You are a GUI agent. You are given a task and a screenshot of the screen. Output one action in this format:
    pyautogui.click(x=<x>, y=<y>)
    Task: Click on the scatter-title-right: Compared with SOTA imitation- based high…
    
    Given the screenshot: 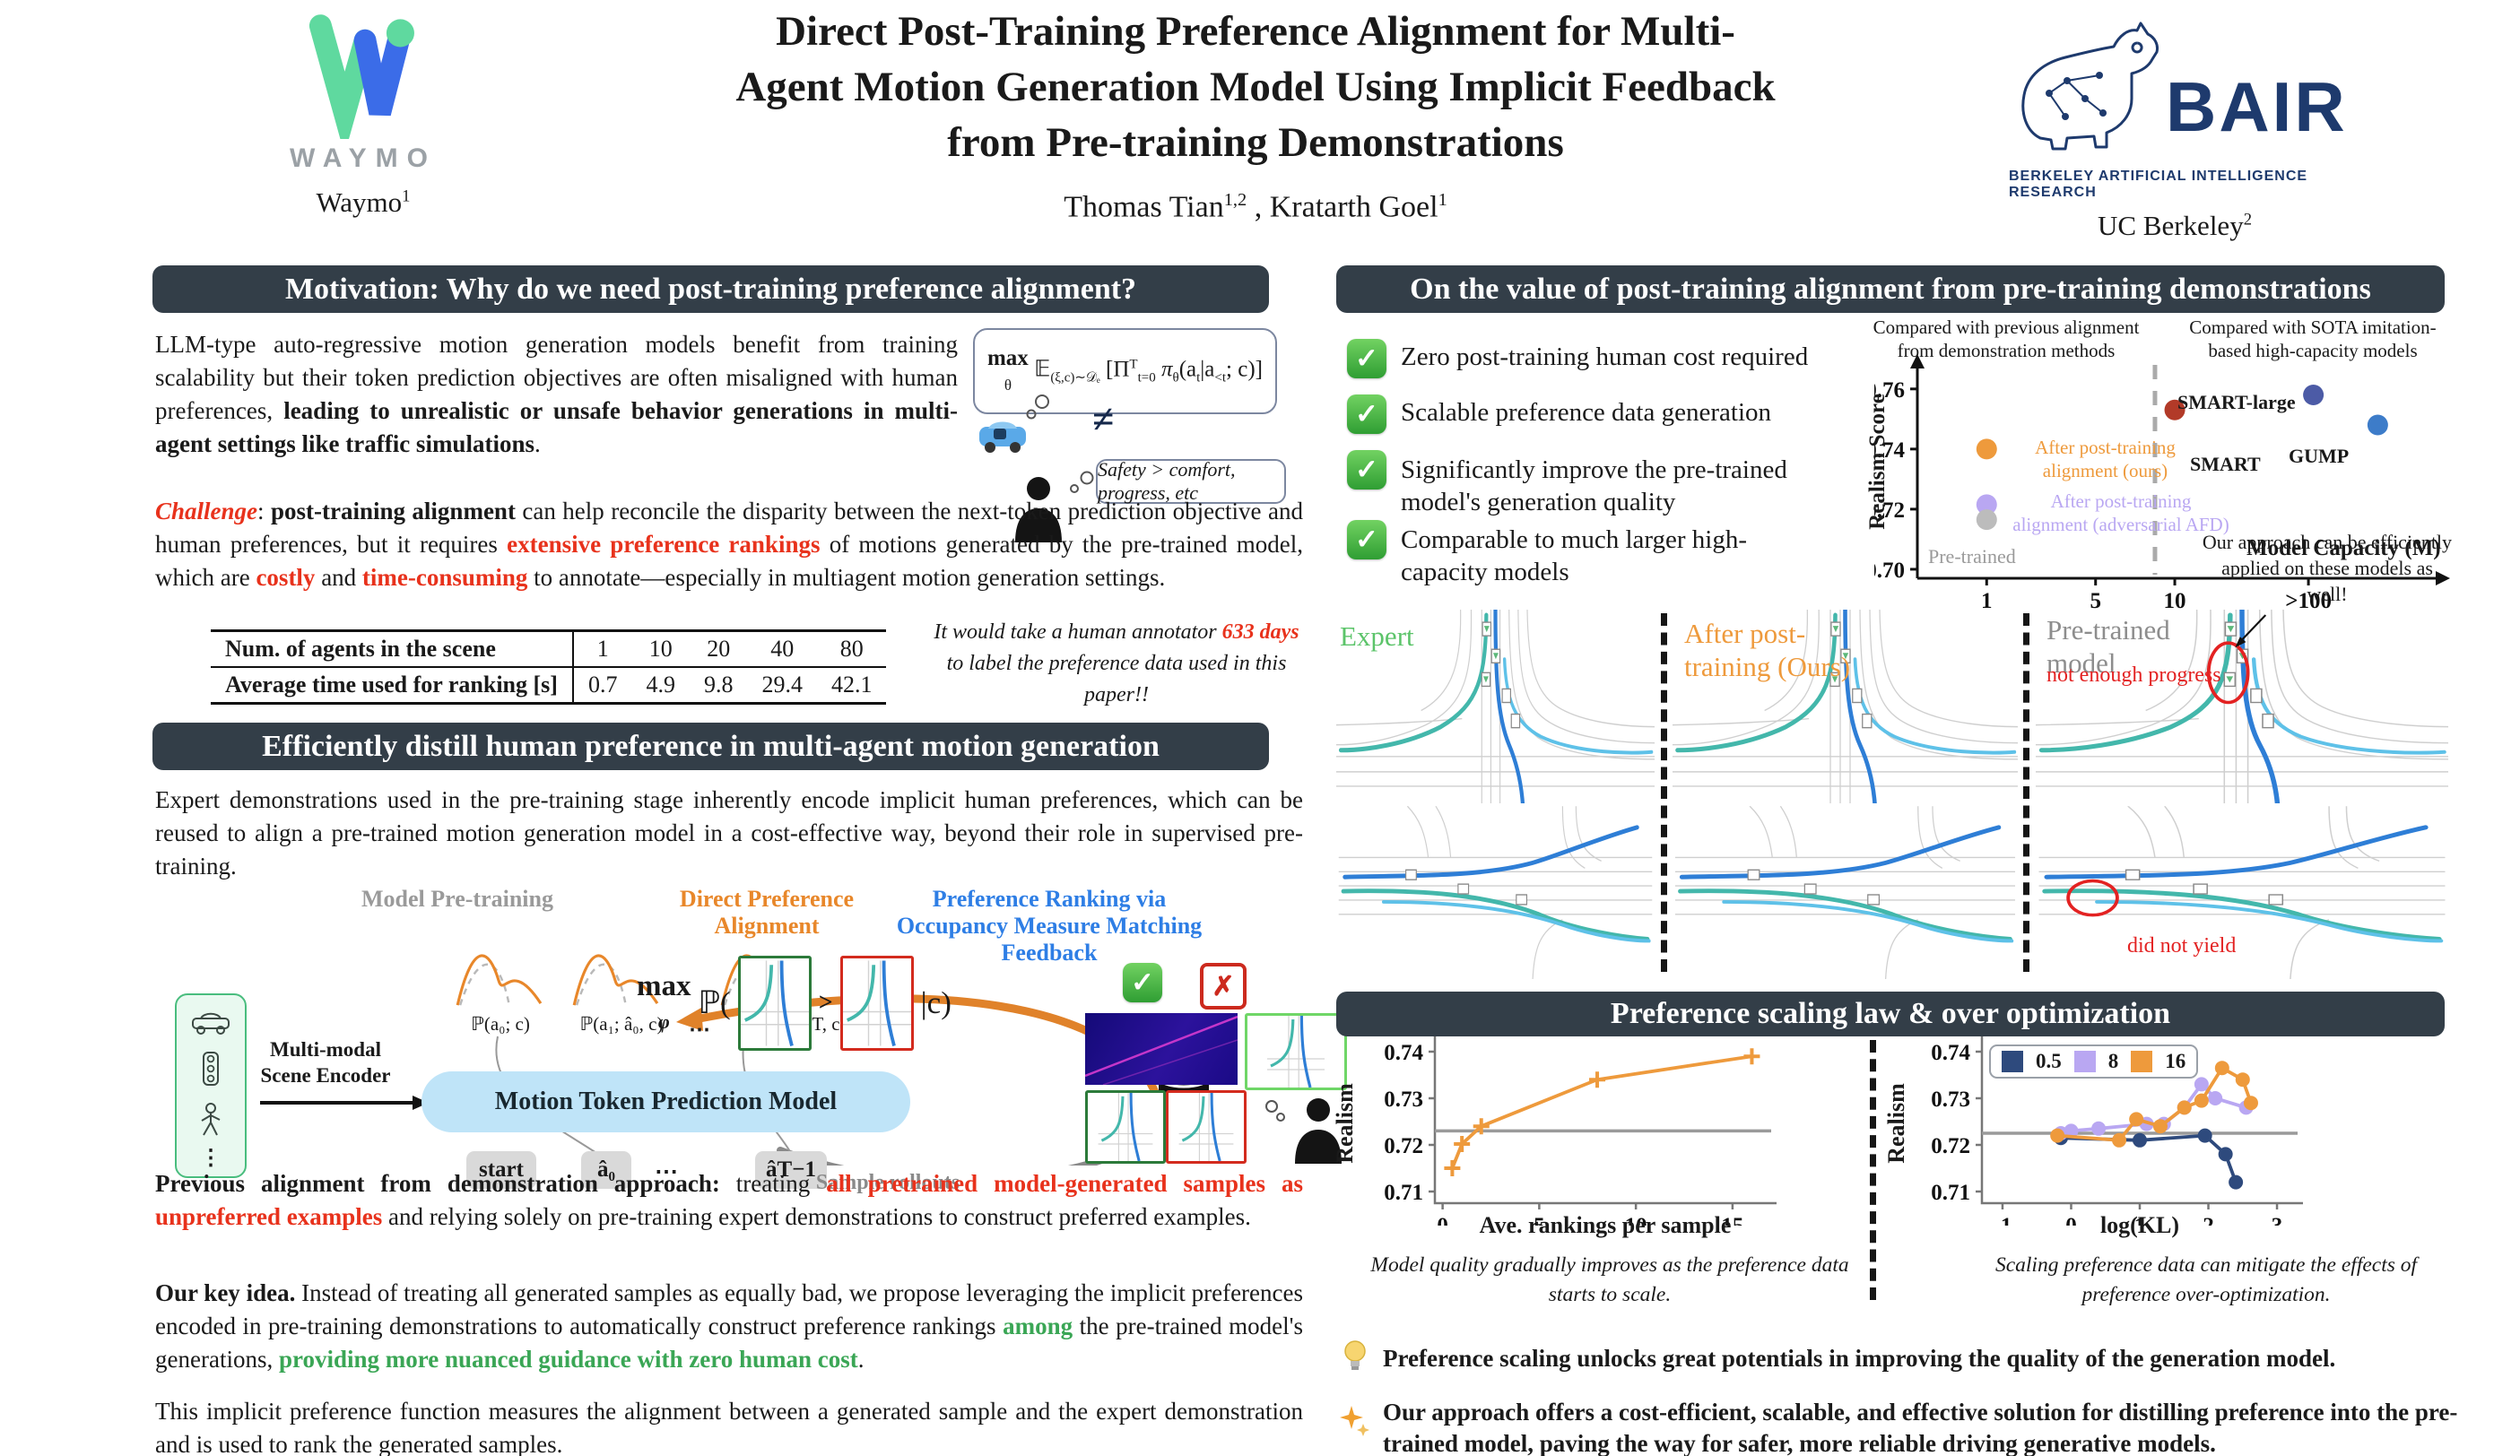 What is the action you would take?
    pyautogui.click(x=2313, y=338)
    